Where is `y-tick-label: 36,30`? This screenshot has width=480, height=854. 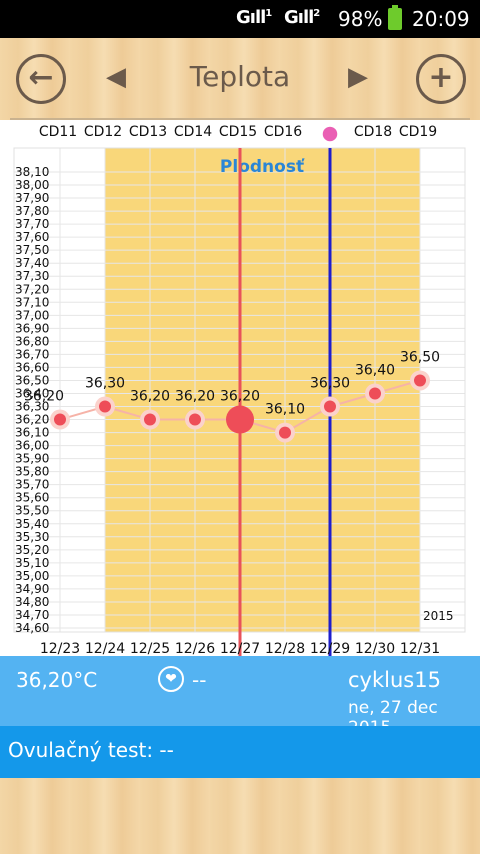
y-tick-label: 36,30 is located at coordinates (32, 407).